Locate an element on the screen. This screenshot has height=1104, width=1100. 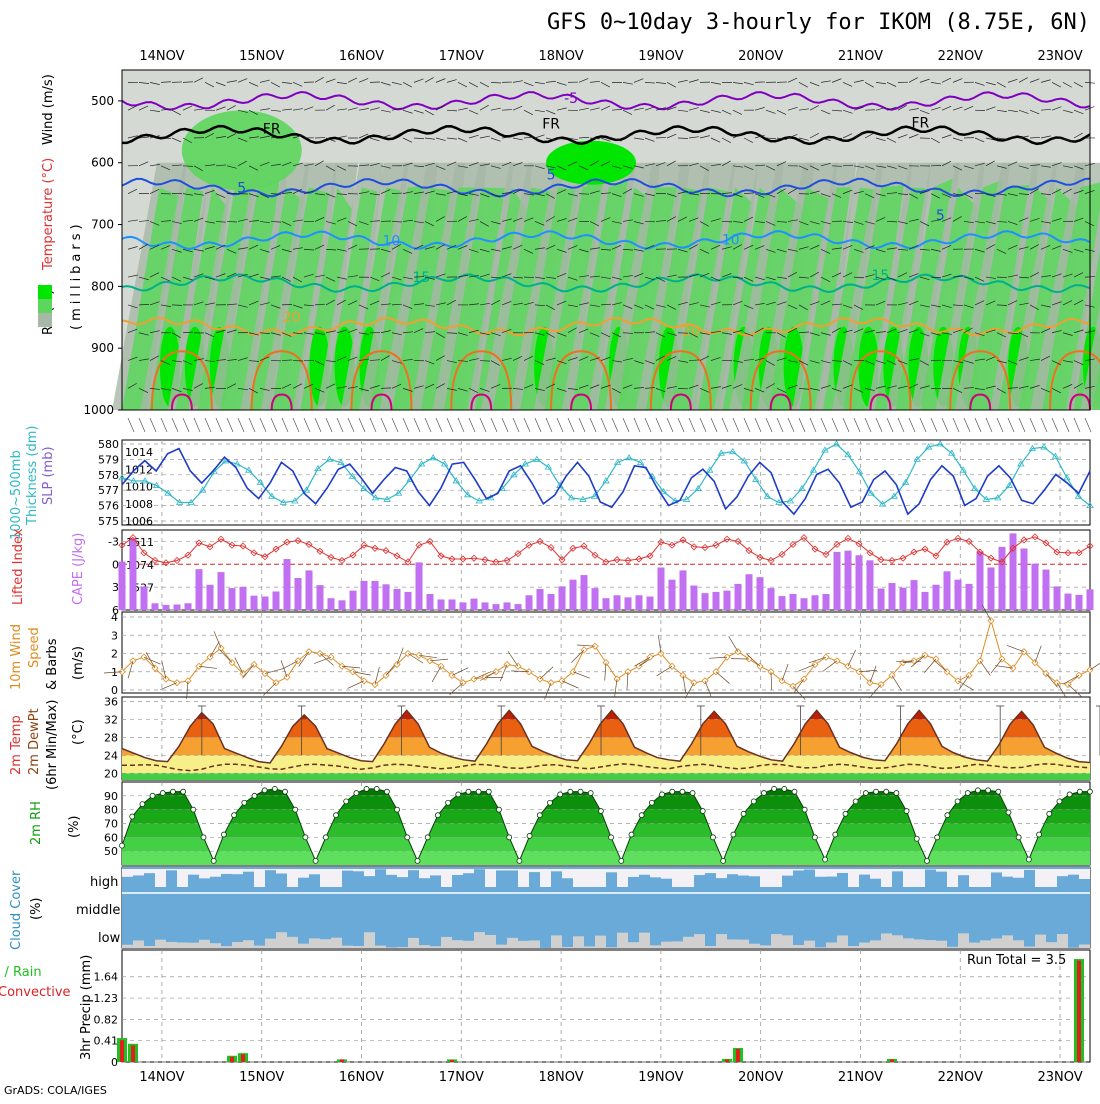
footer-credit: GrADS: COLA/IGES is located at coordinates (55, 1090).